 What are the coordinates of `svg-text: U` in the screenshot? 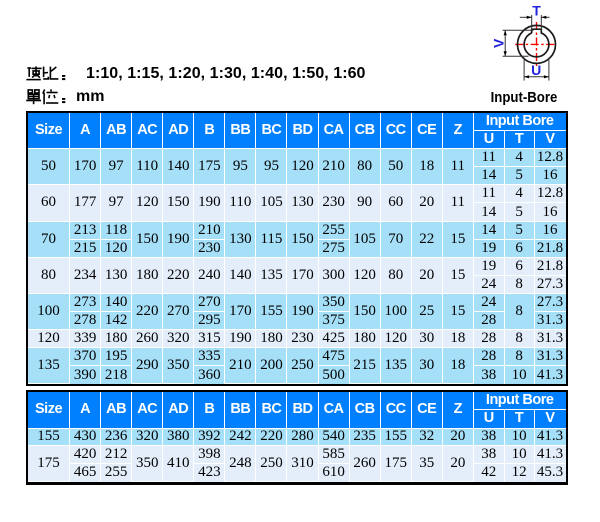 It's located at (536, 70).